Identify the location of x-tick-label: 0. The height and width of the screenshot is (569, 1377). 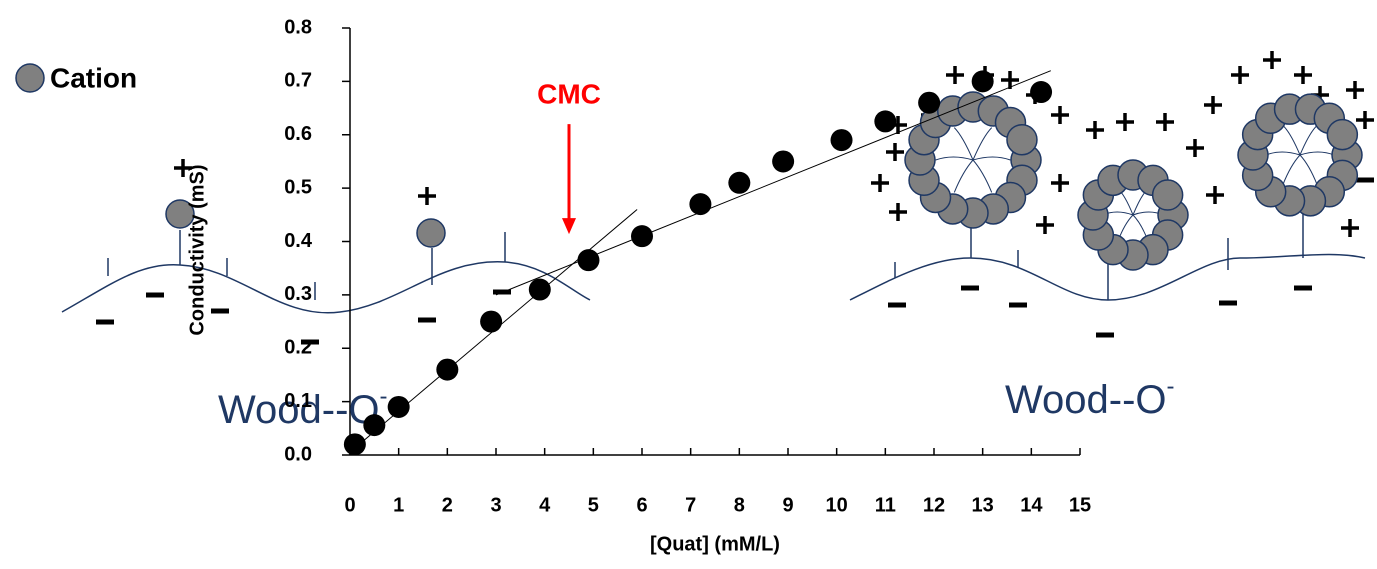
(349, 505).